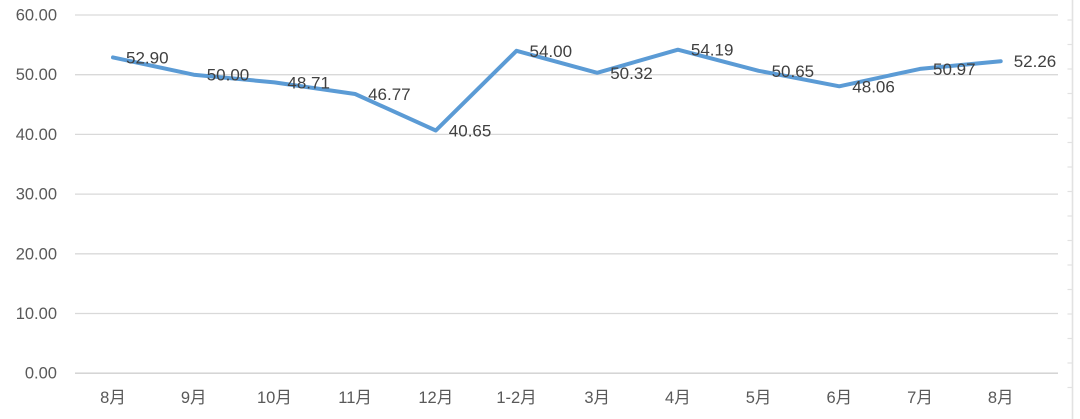 The height and width of the screenshot is (419, 1080). What do you see at coordinates (36, 135) in the screenshot?
I see `y-axis-tick-label: 40.00` at bounding box center [36, 135].